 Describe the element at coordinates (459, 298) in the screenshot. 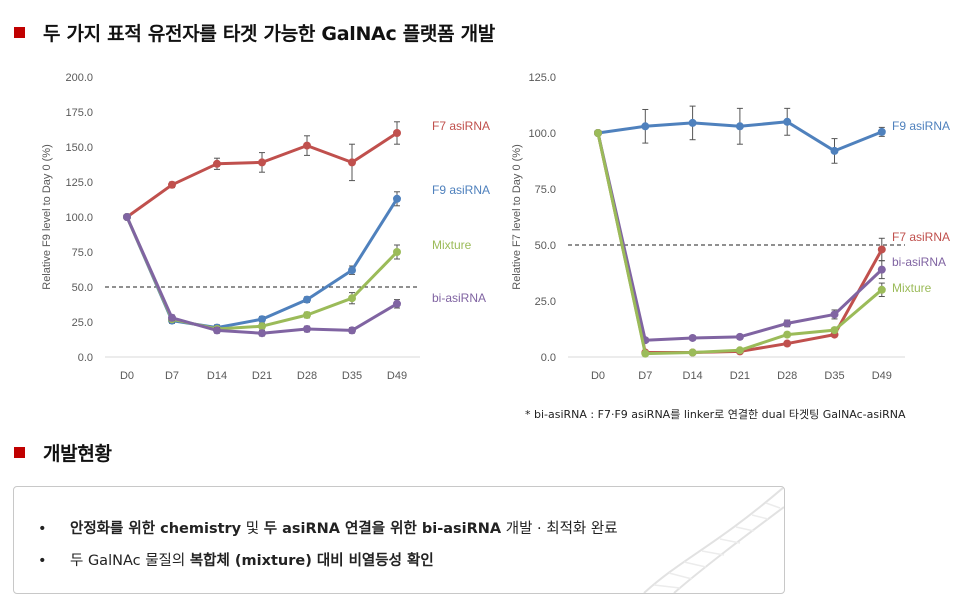

I see `series-label: bi-asiRNA` at that location.